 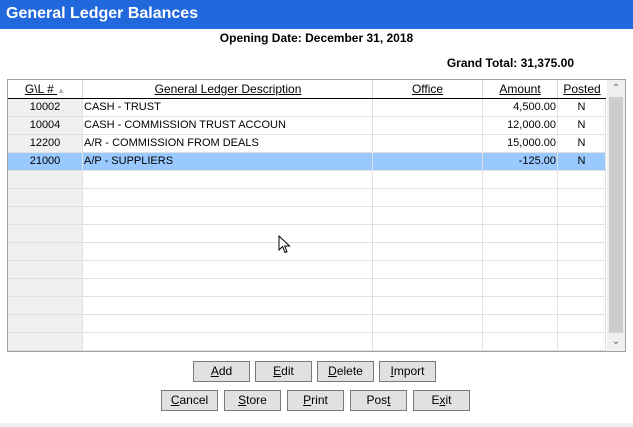 What do you see at coordinates (45, 89) in the screenshot?
I see `column-header-gl: G\L # ▲` at bounding box center [45, 89].